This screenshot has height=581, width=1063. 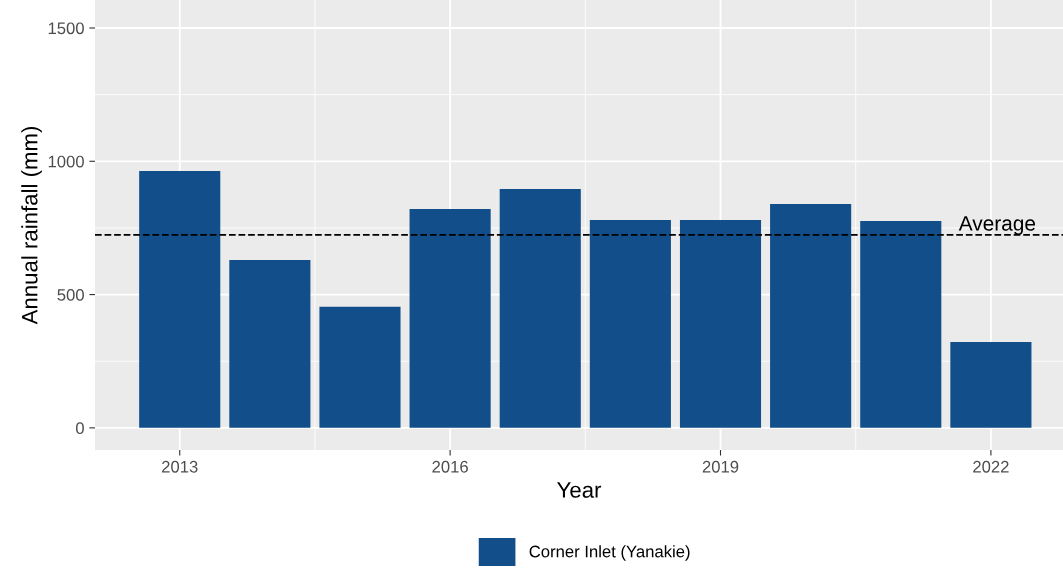 I want to click on y-tick-label: 500, so click(x=70, y=294).